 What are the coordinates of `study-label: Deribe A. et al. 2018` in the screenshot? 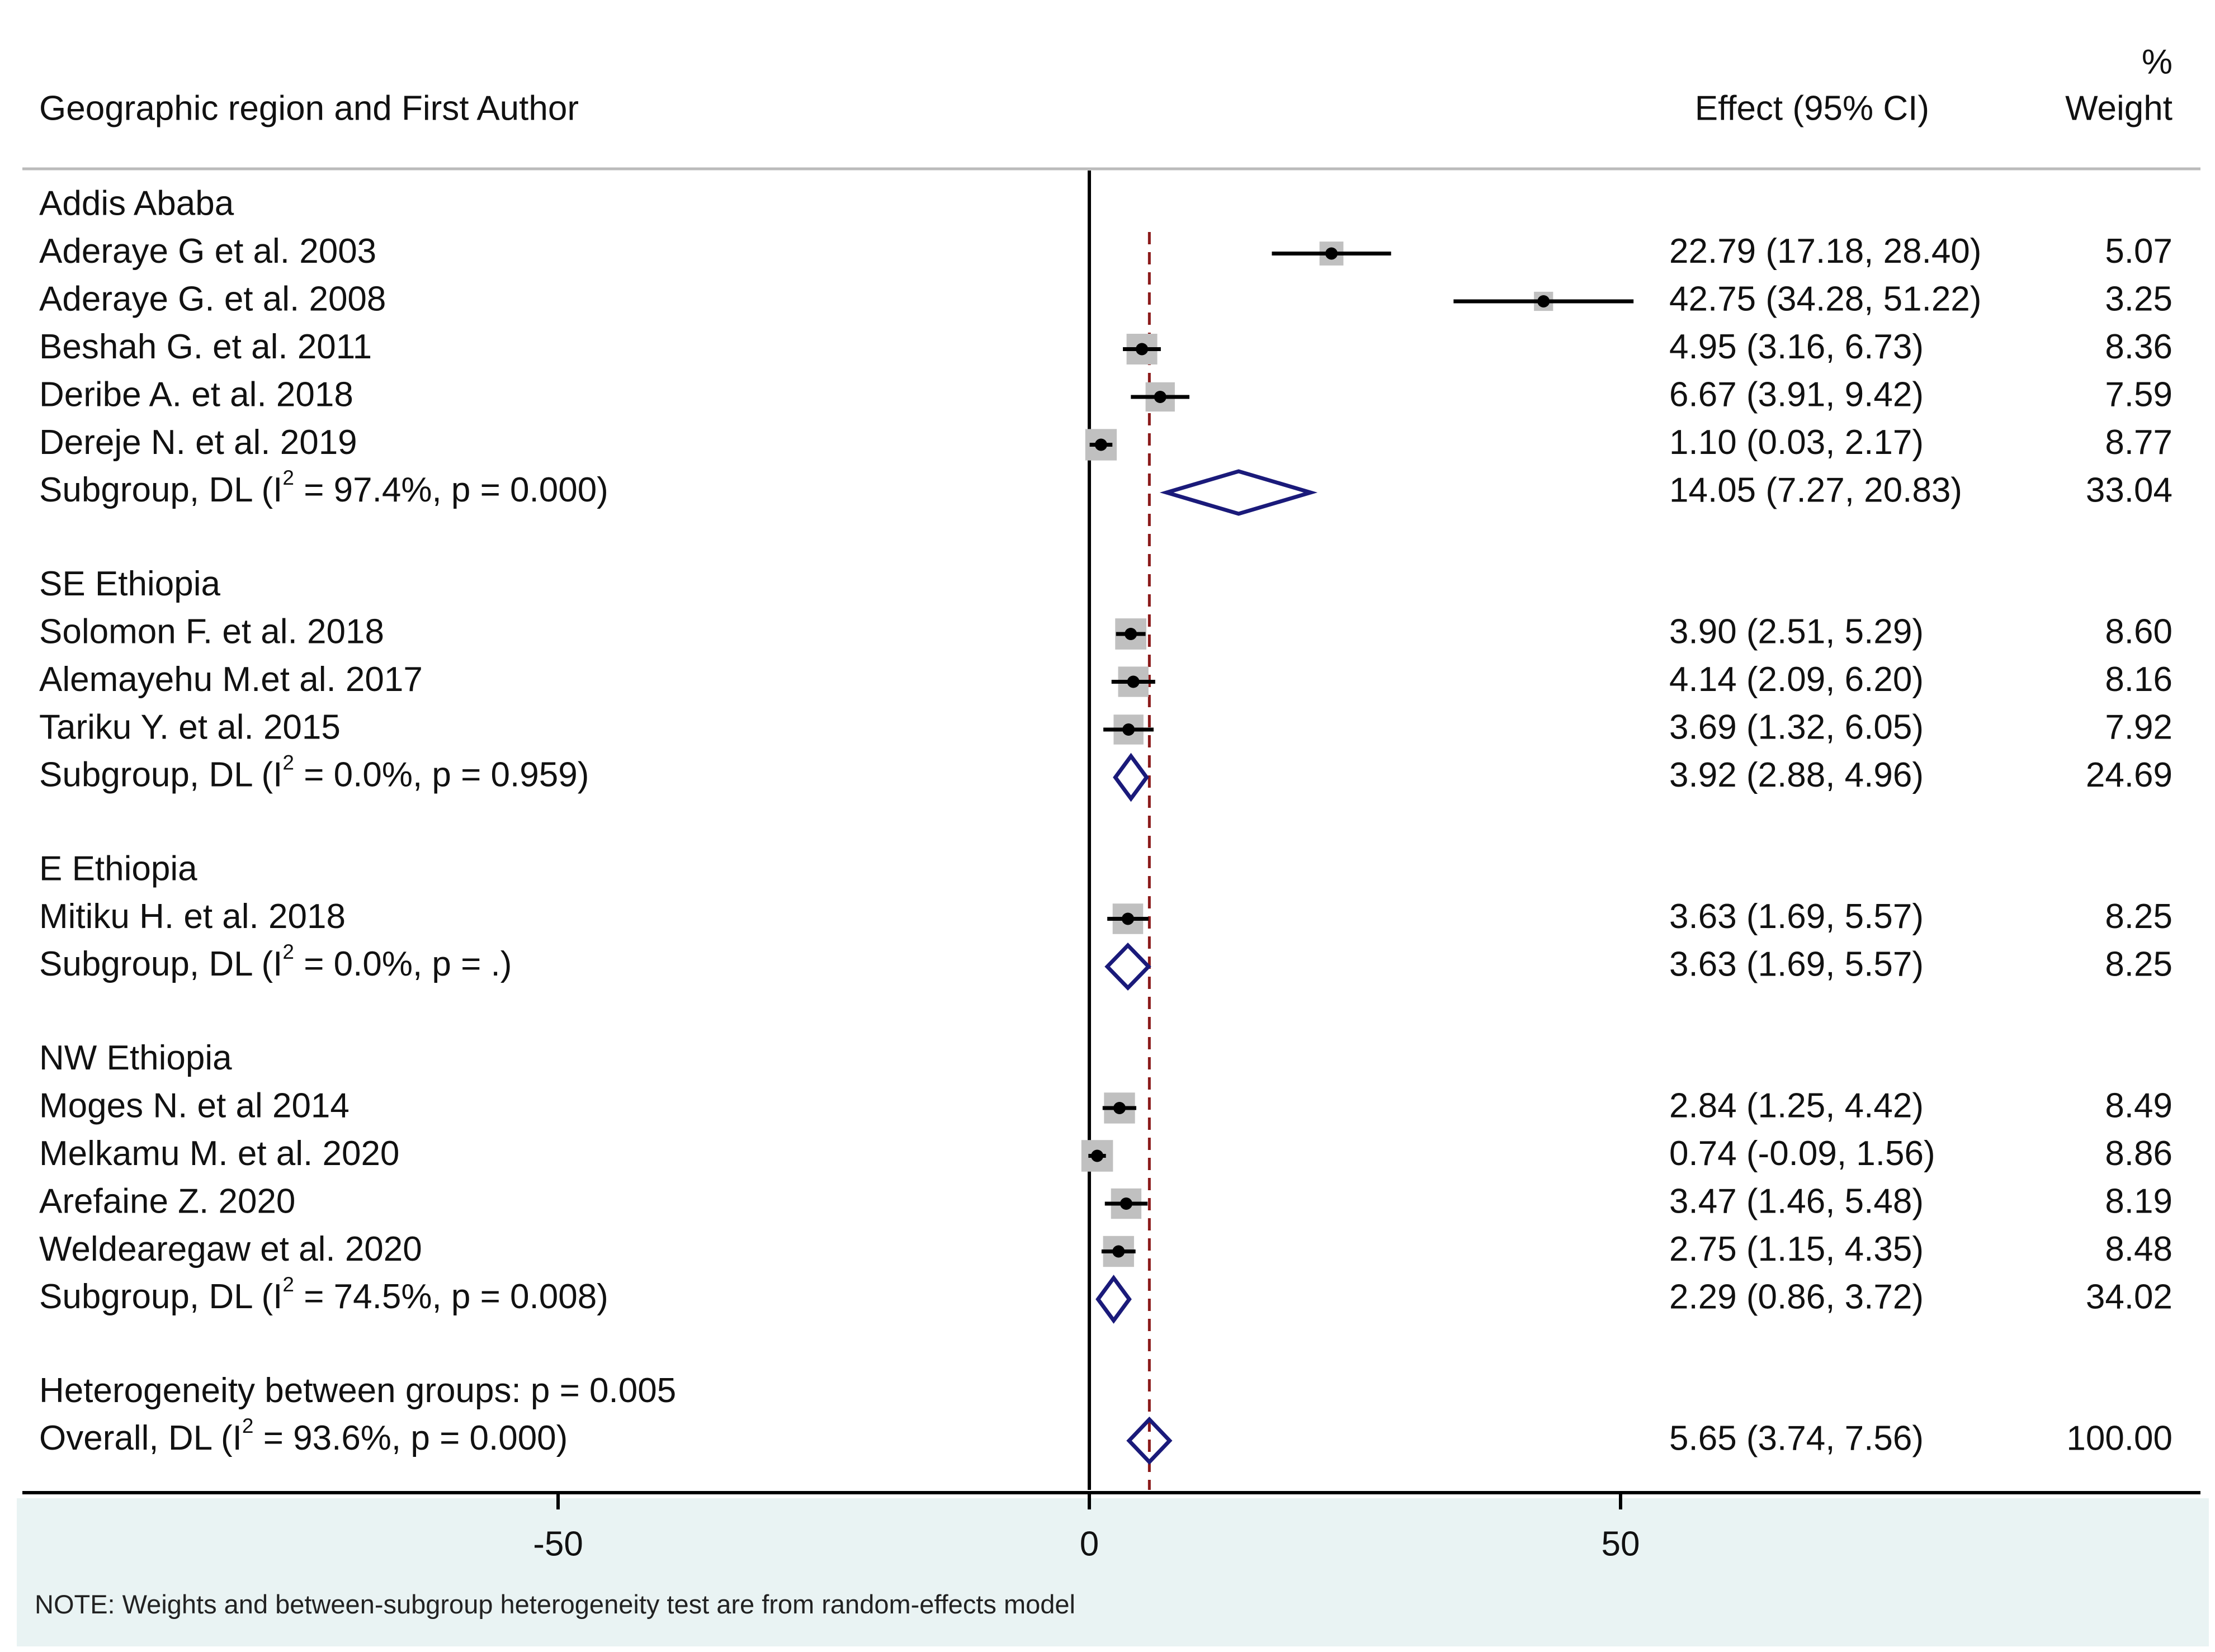 It's located at (196, 394).